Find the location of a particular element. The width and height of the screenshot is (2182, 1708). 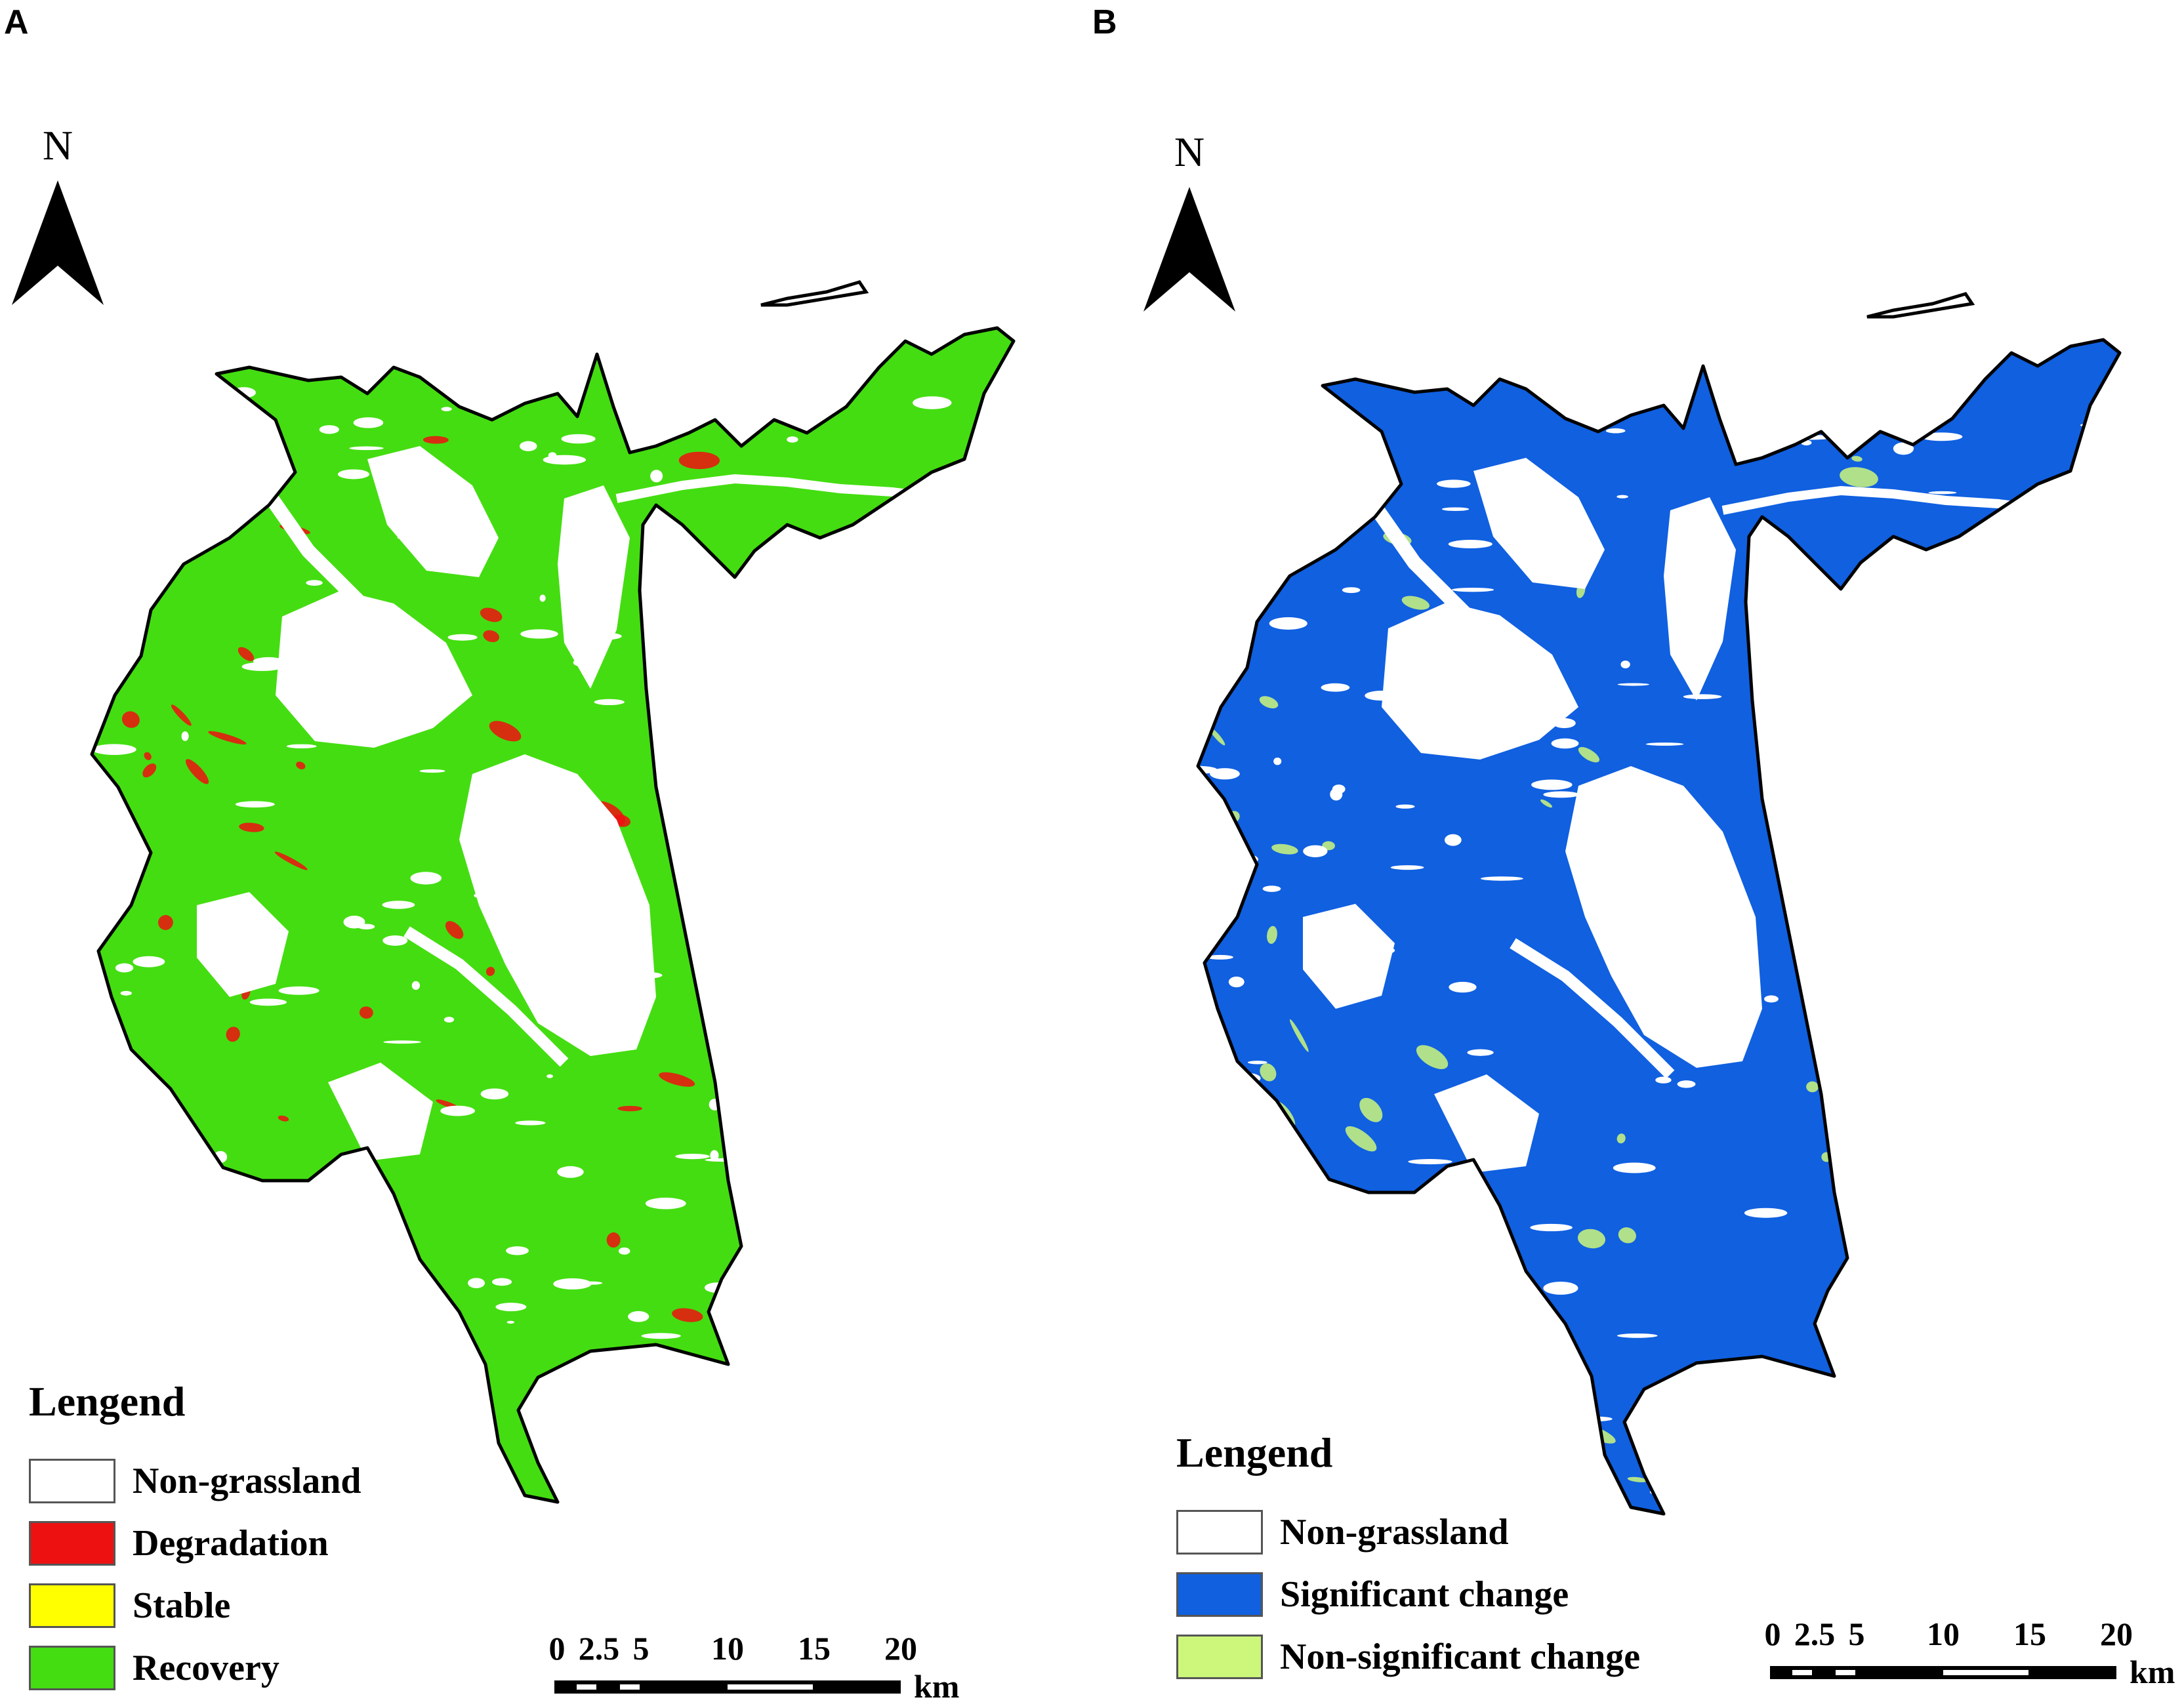

legend-item-non-grassland: Non-grassland is located at coordinates (1408, 1532).